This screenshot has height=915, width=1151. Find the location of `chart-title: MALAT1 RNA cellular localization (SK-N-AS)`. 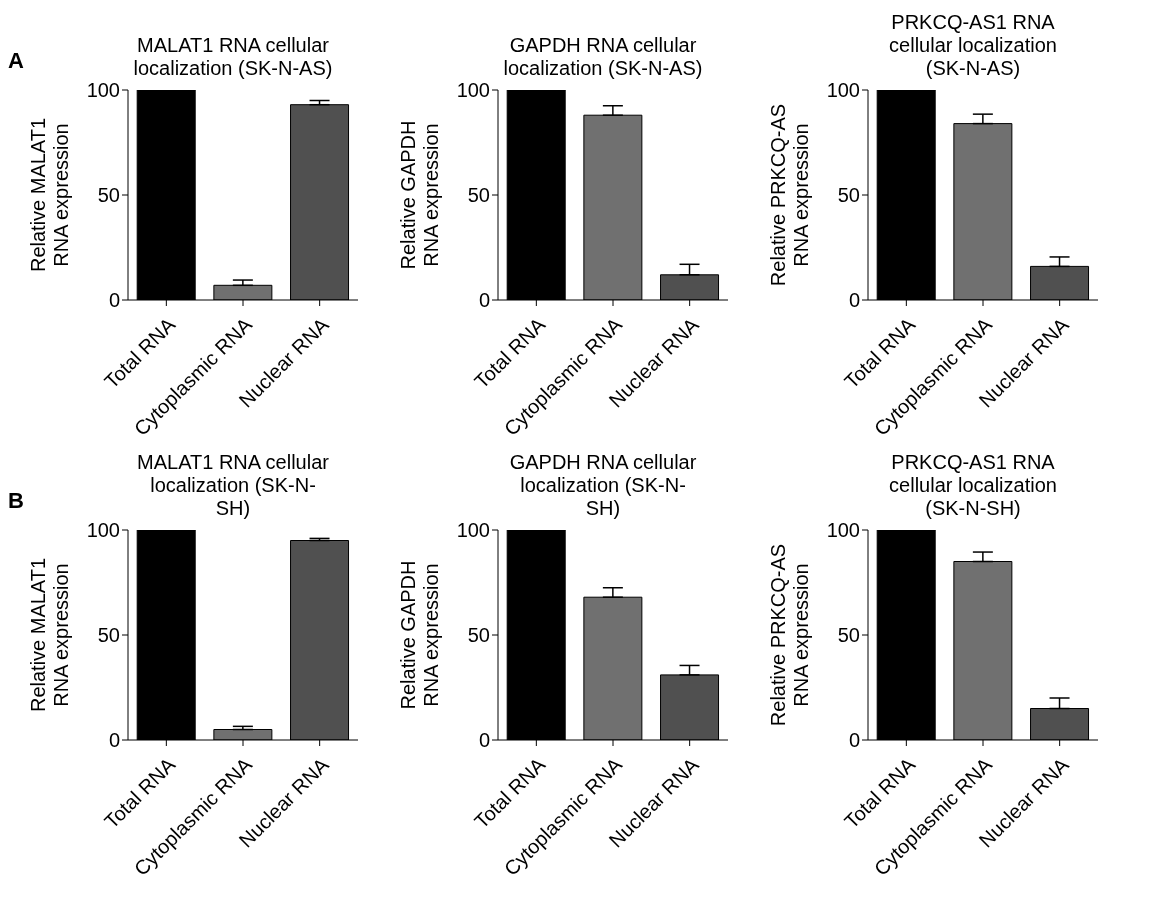

chart-title: MALAT1 RNA cellular localization (SK-N-AS) is located at coordinates (233, 56).